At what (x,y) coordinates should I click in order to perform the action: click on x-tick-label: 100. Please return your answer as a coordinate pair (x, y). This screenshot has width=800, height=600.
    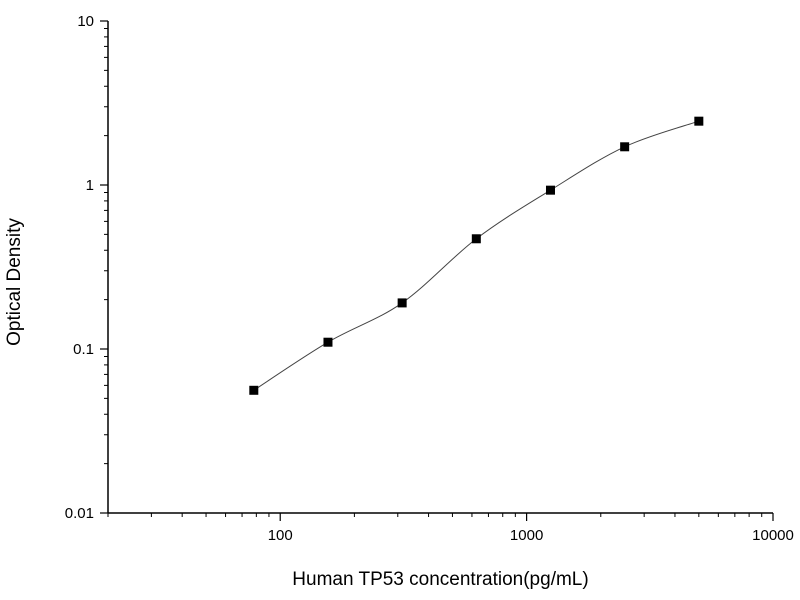
    Looking at the image, I should click on (280, 535).